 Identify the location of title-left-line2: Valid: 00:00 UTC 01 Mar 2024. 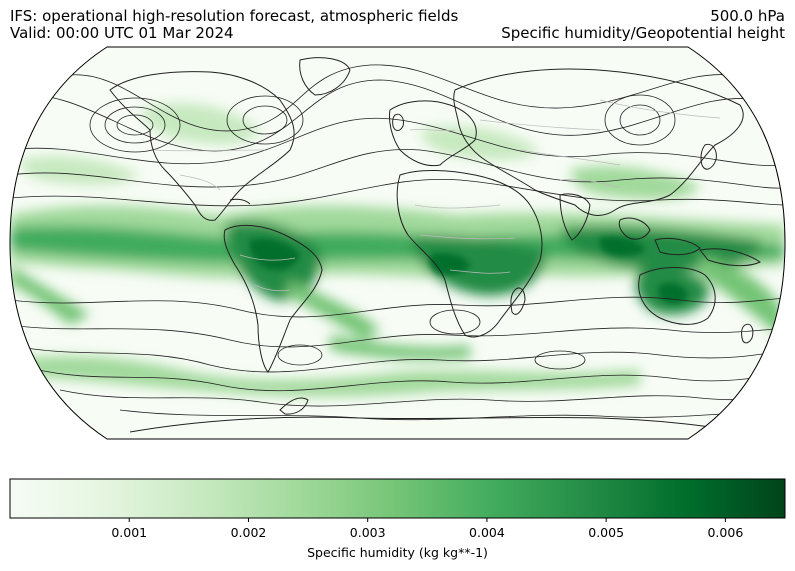
(122, 33).